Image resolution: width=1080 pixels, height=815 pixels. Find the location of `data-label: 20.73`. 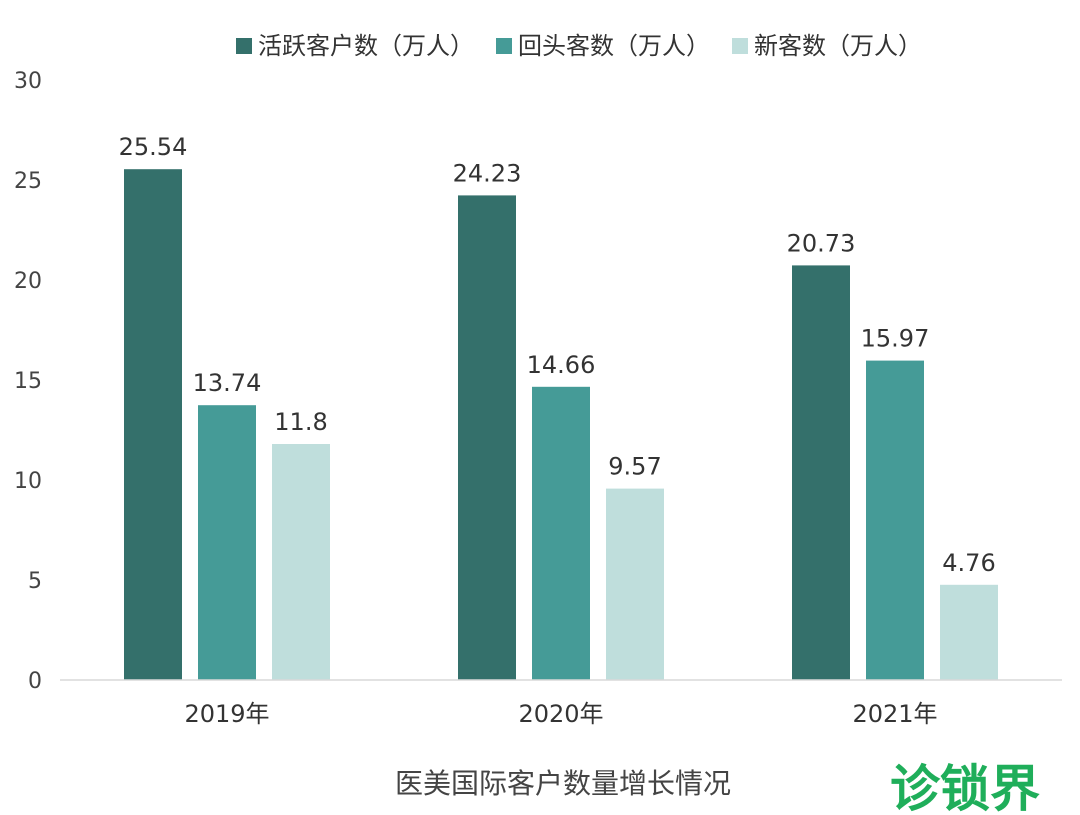

data-label: 20.73 is located at coordinates (821, 243).